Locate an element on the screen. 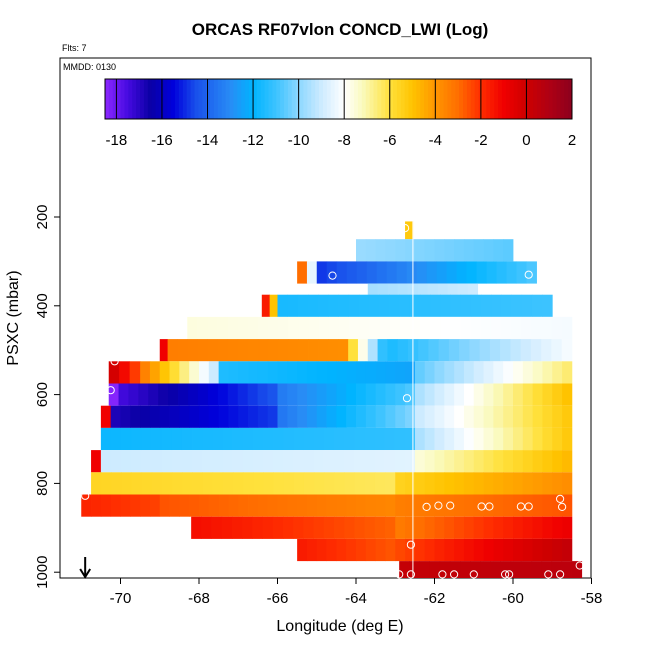 This screenshot has height=650, width=650. x-tick-label: -70 is located at coordinates (121, 598).